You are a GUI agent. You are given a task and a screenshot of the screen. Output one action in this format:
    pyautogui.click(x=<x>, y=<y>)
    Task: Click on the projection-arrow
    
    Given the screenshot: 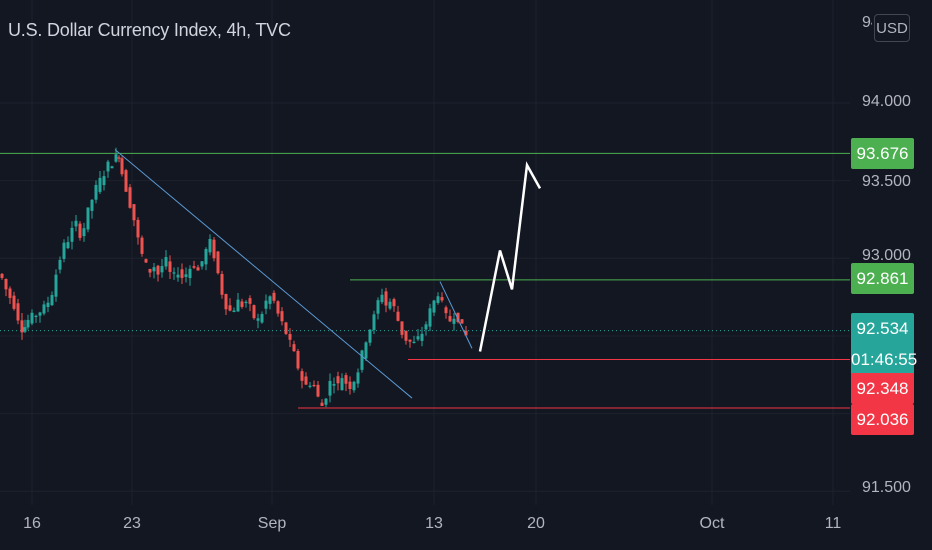 What is the action you would take?
    pyautogui.click(x=510, y=256)
    